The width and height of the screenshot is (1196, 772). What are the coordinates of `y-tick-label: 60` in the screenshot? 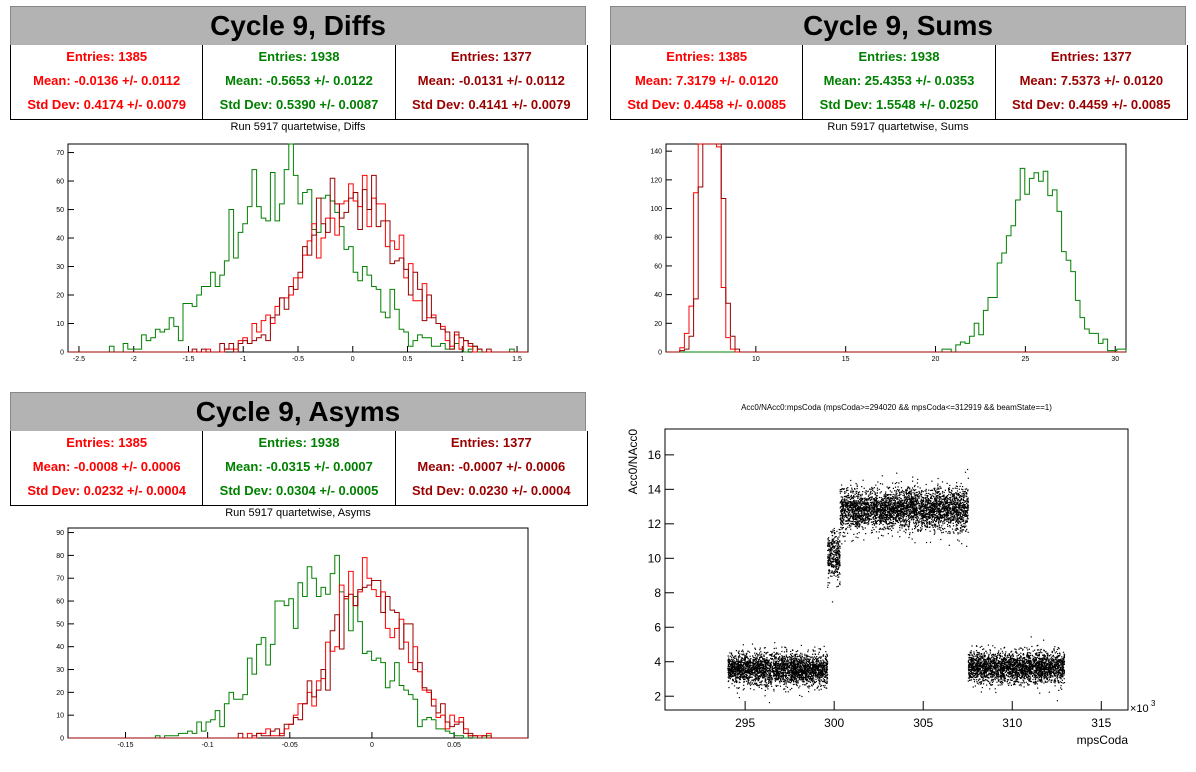 It's located at (60, 601).